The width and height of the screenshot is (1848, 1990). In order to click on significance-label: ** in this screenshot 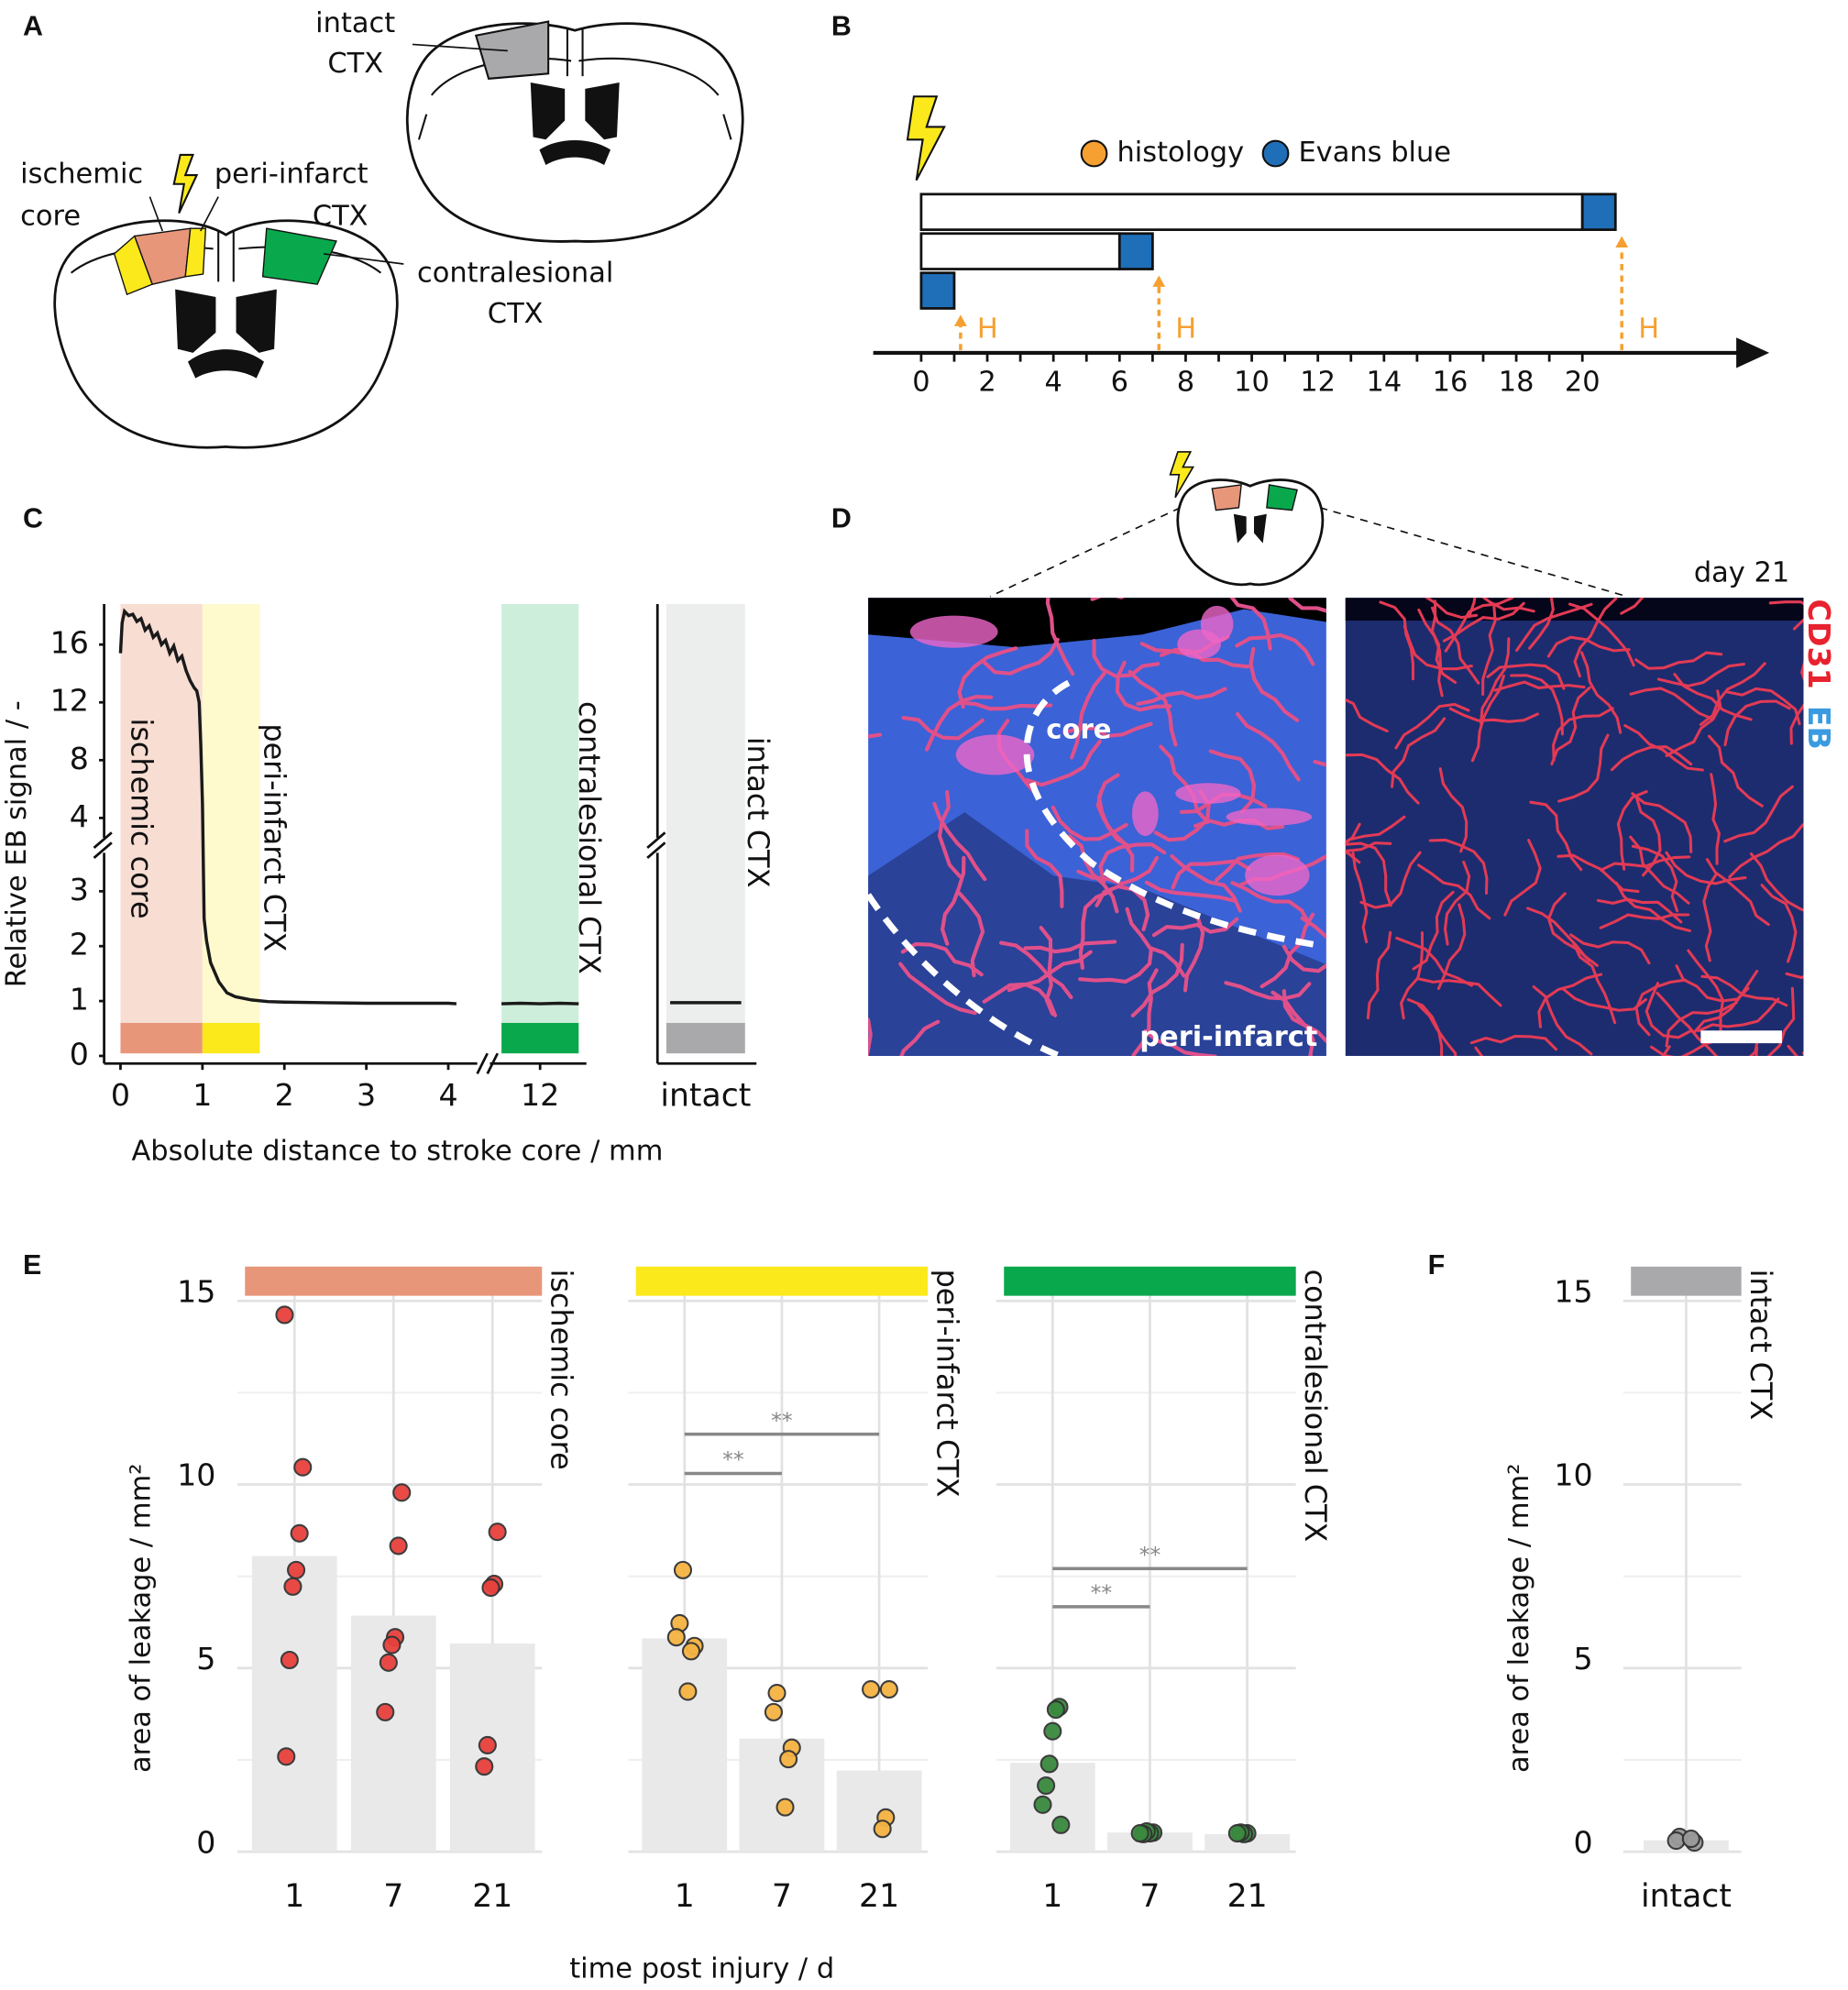, I will do `click(733, 1459)`.